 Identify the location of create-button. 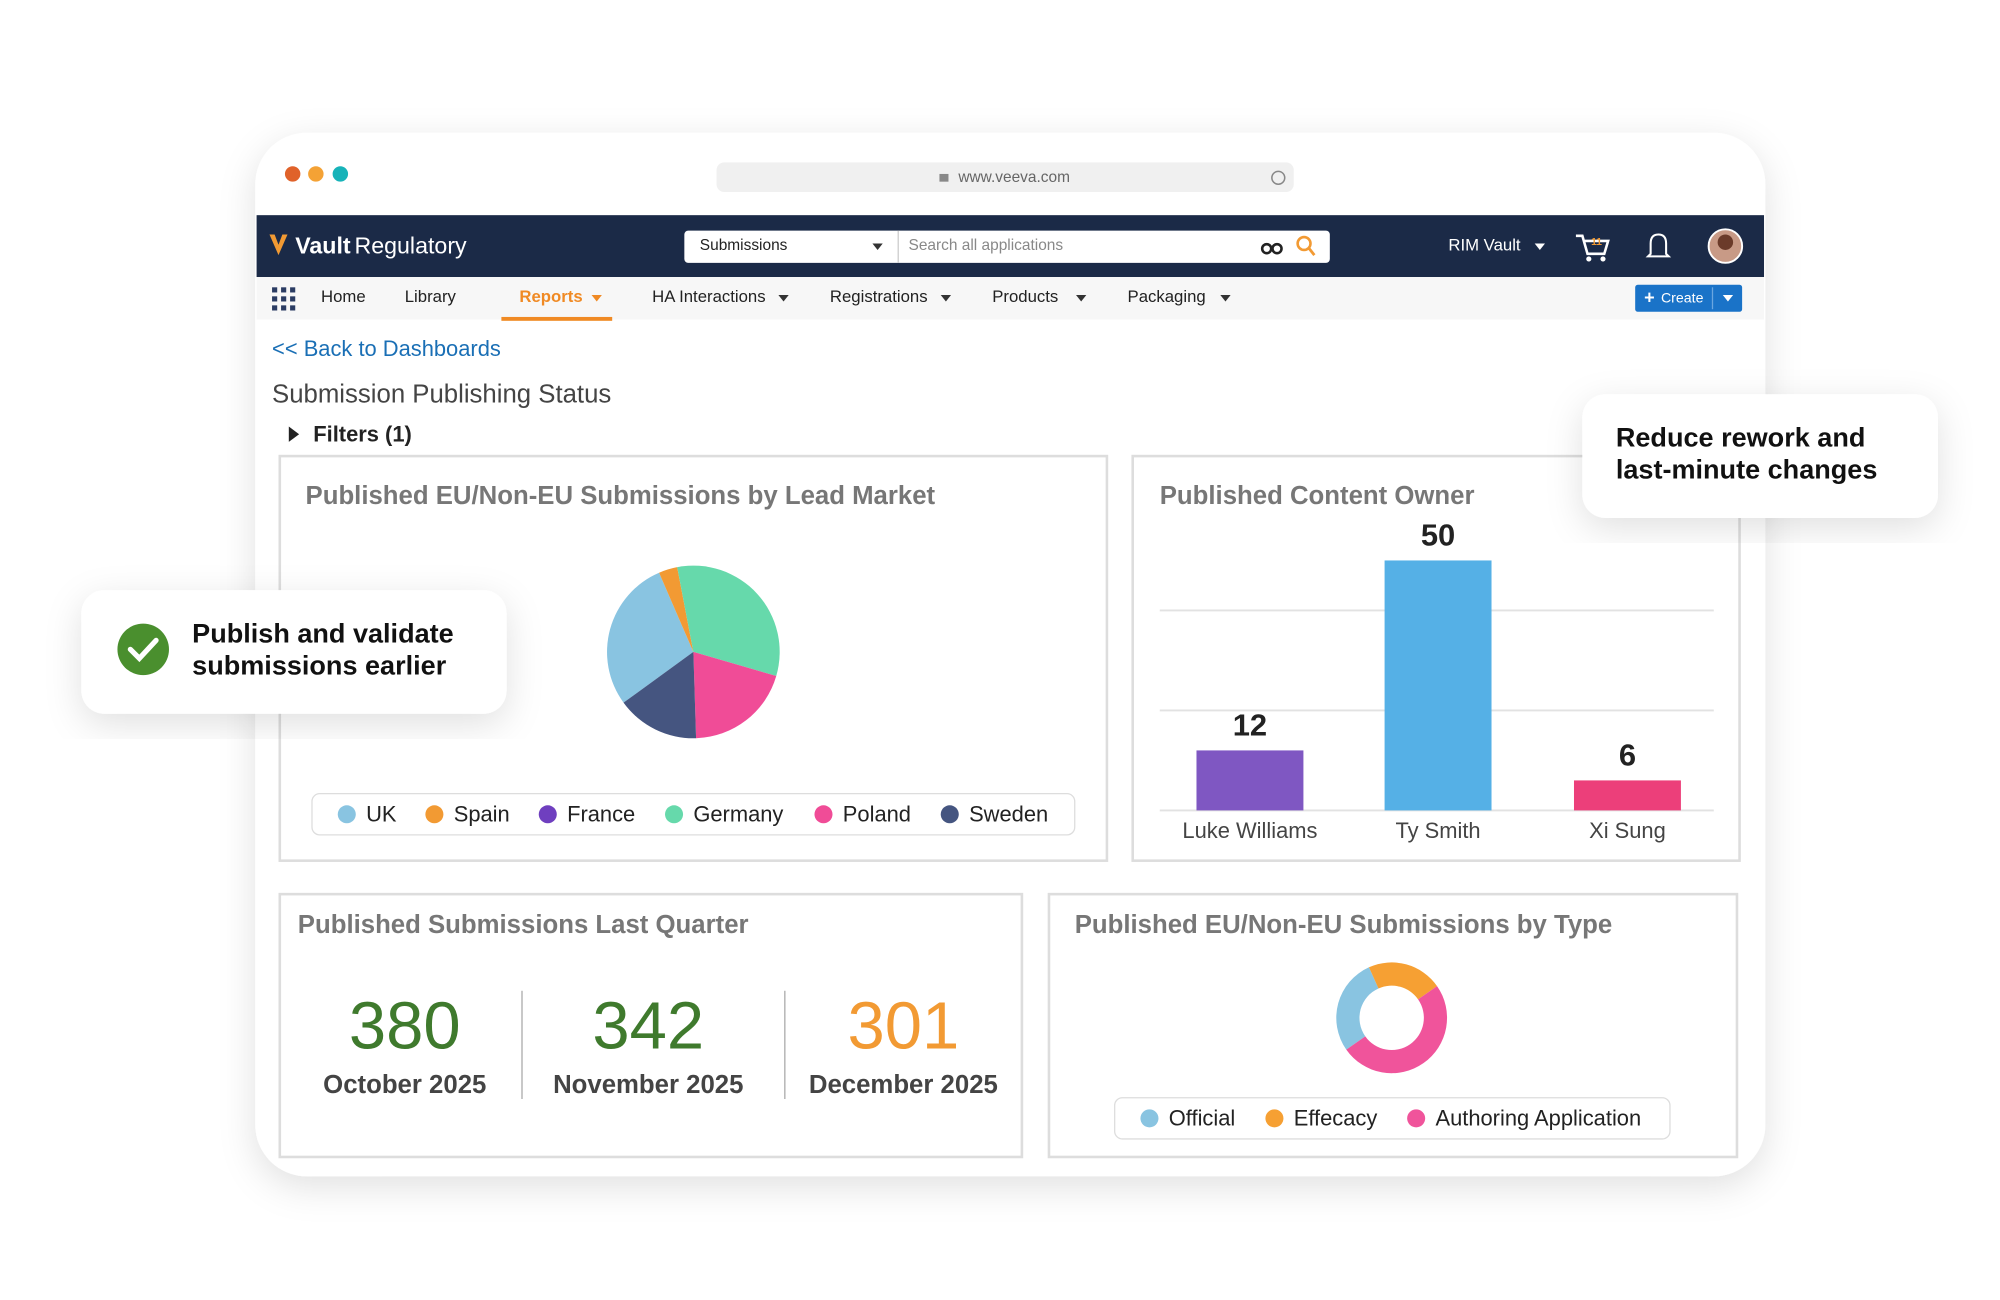
(1689, 298).